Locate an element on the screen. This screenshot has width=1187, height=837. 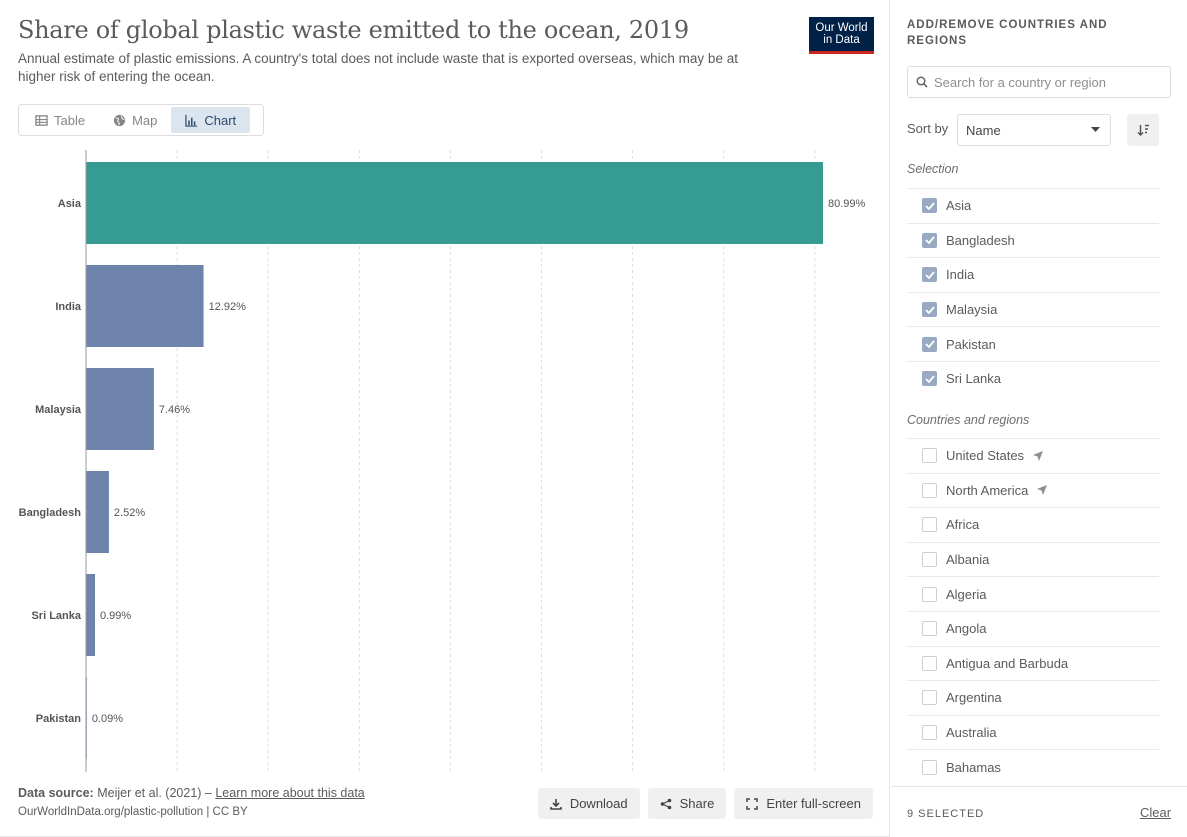
list-item: Algeria is located at coordinates (1033, 593).